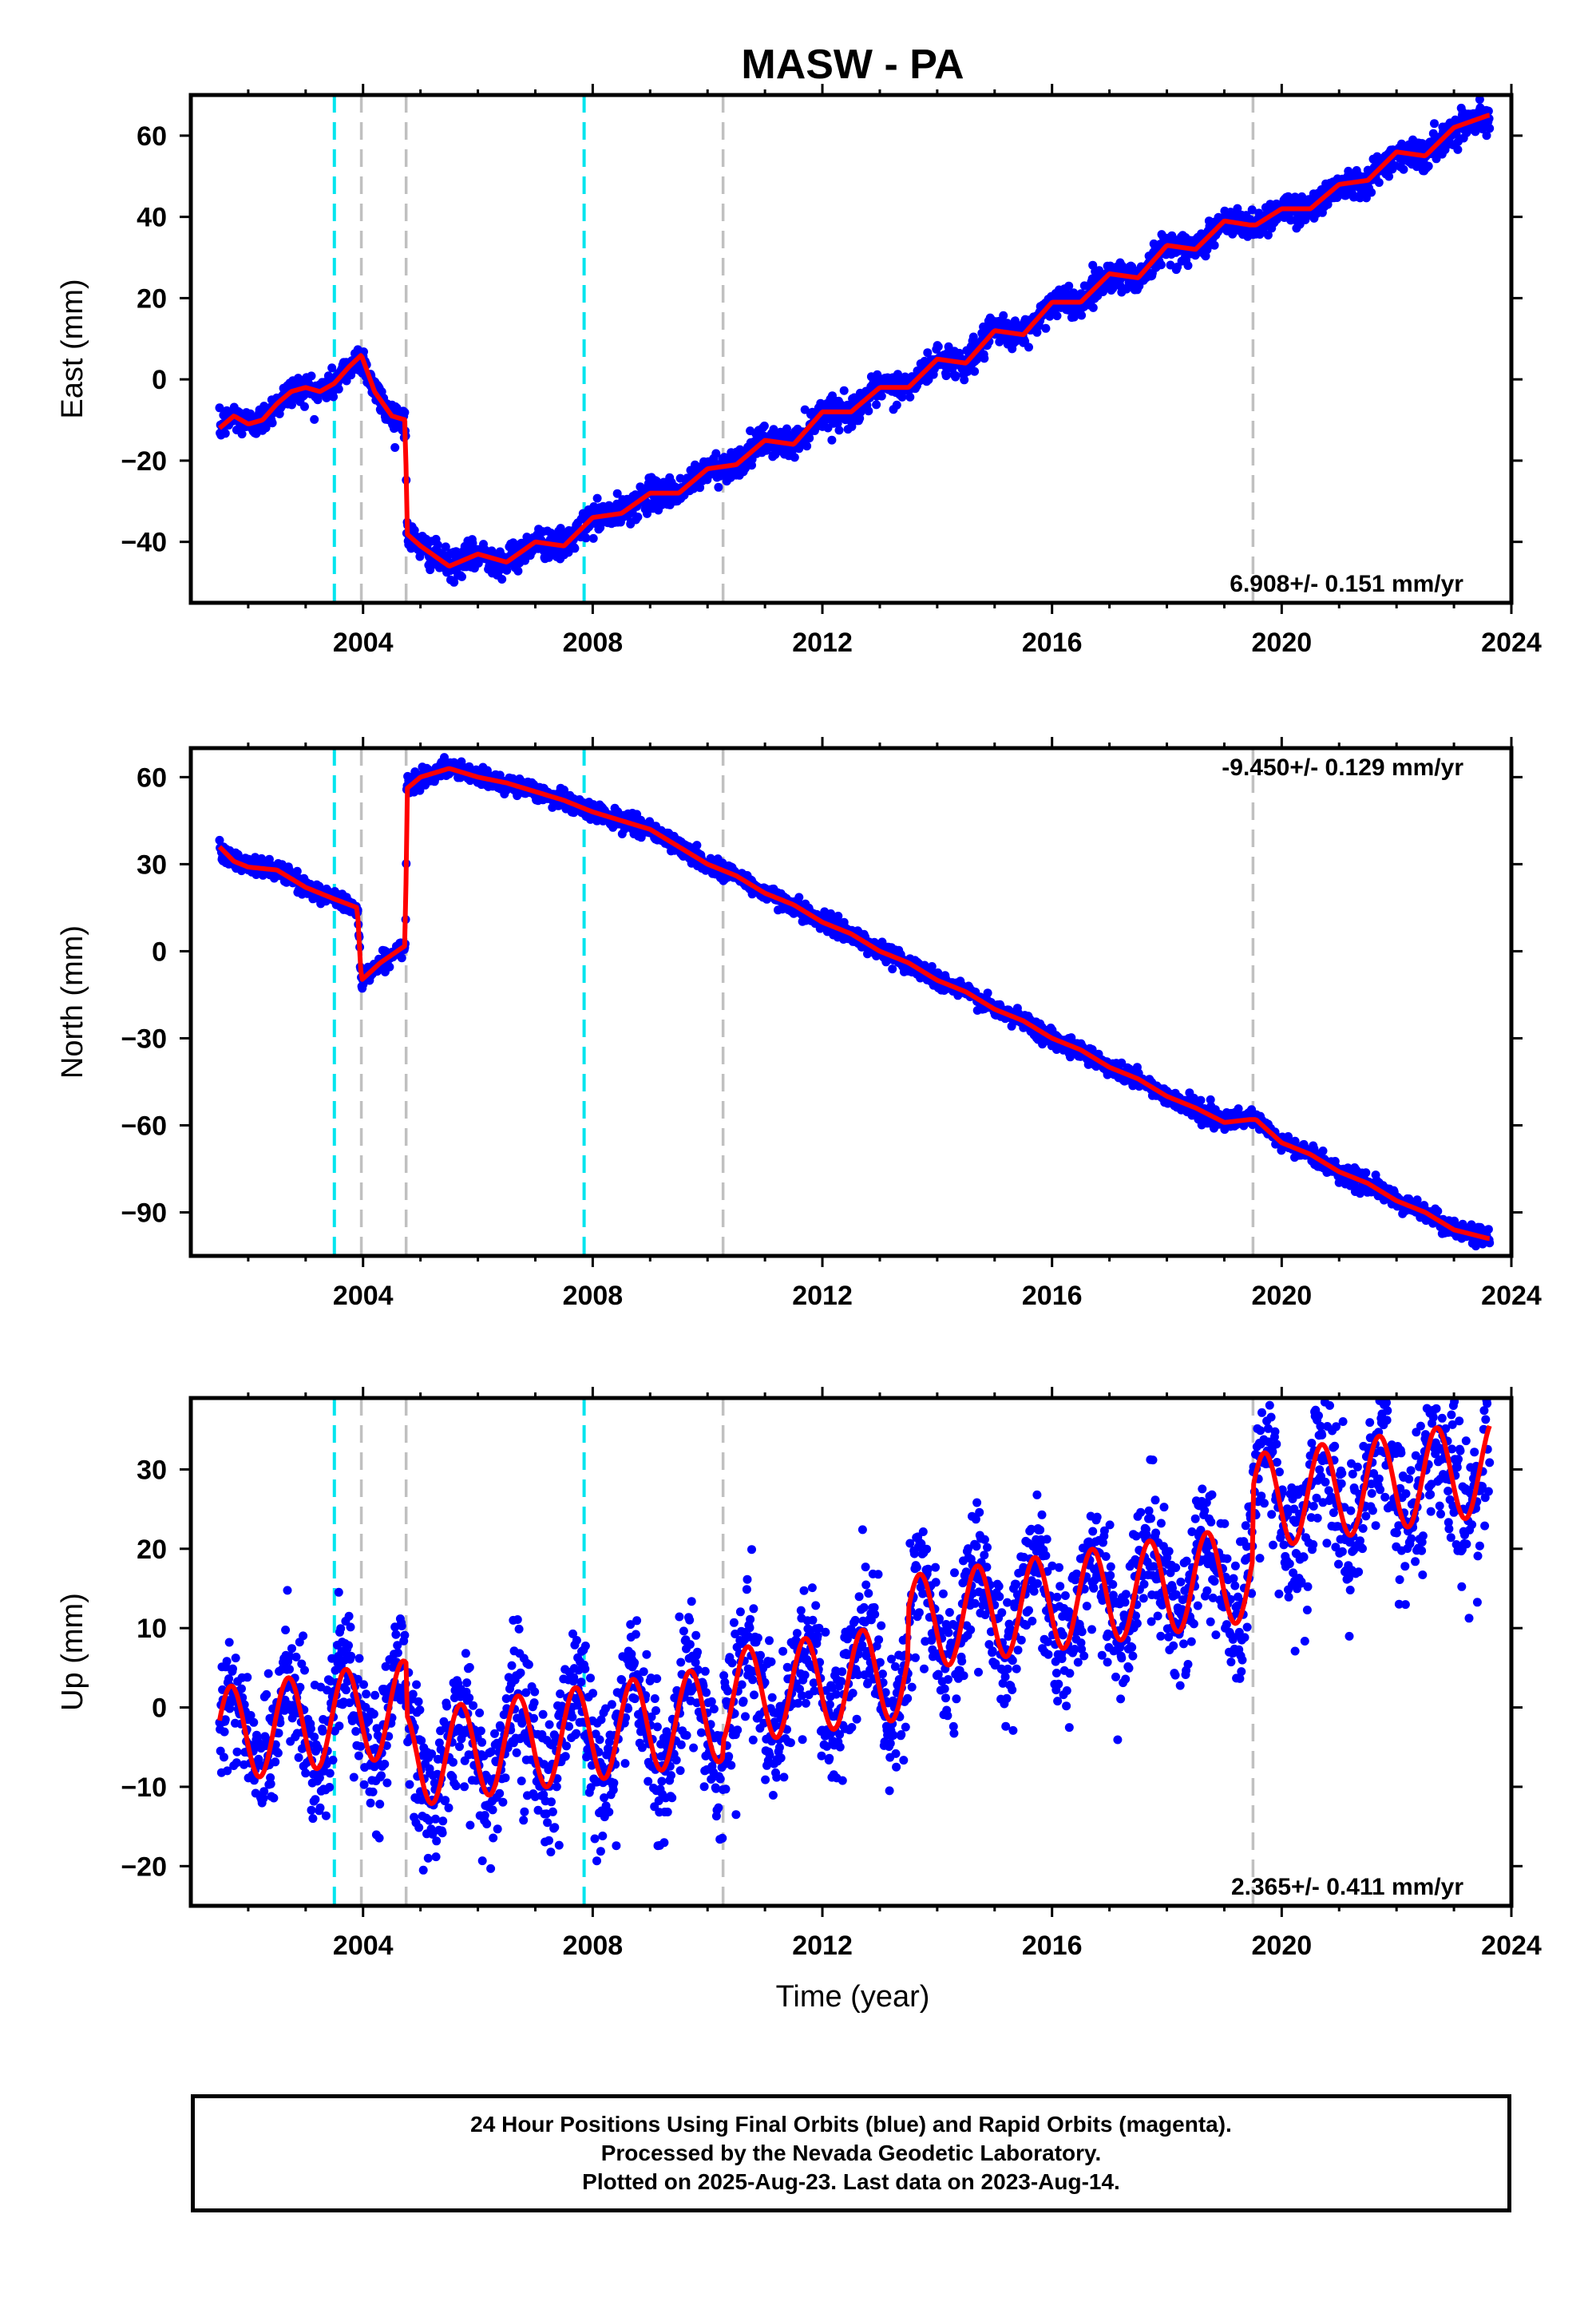  I want to click on chart-title: MASW - PA, so click(852, 65).